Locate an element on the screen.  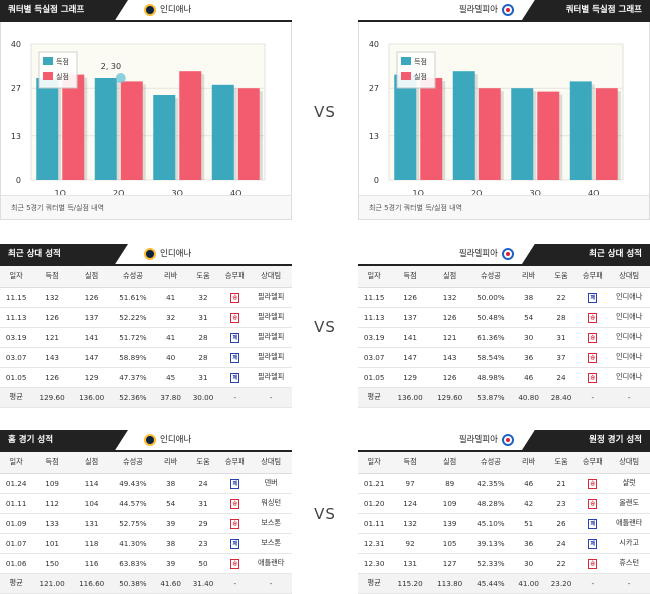
cell-score: 147 is located at coordinates (410, 357).